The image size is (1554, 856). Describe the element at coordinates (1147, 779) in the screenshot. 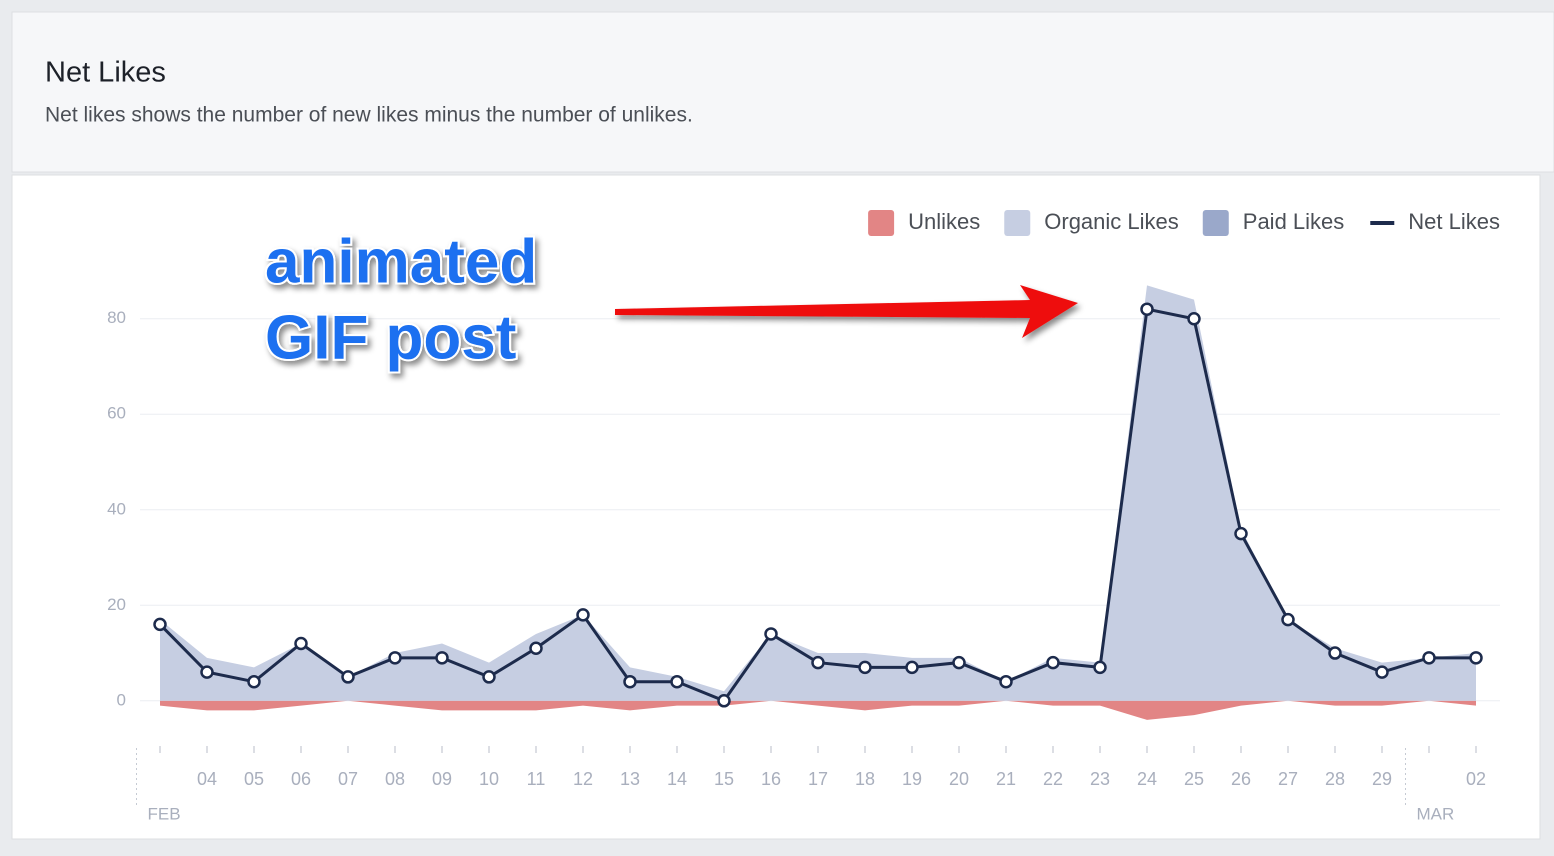

I see `x-tick-label: 24` at that location.